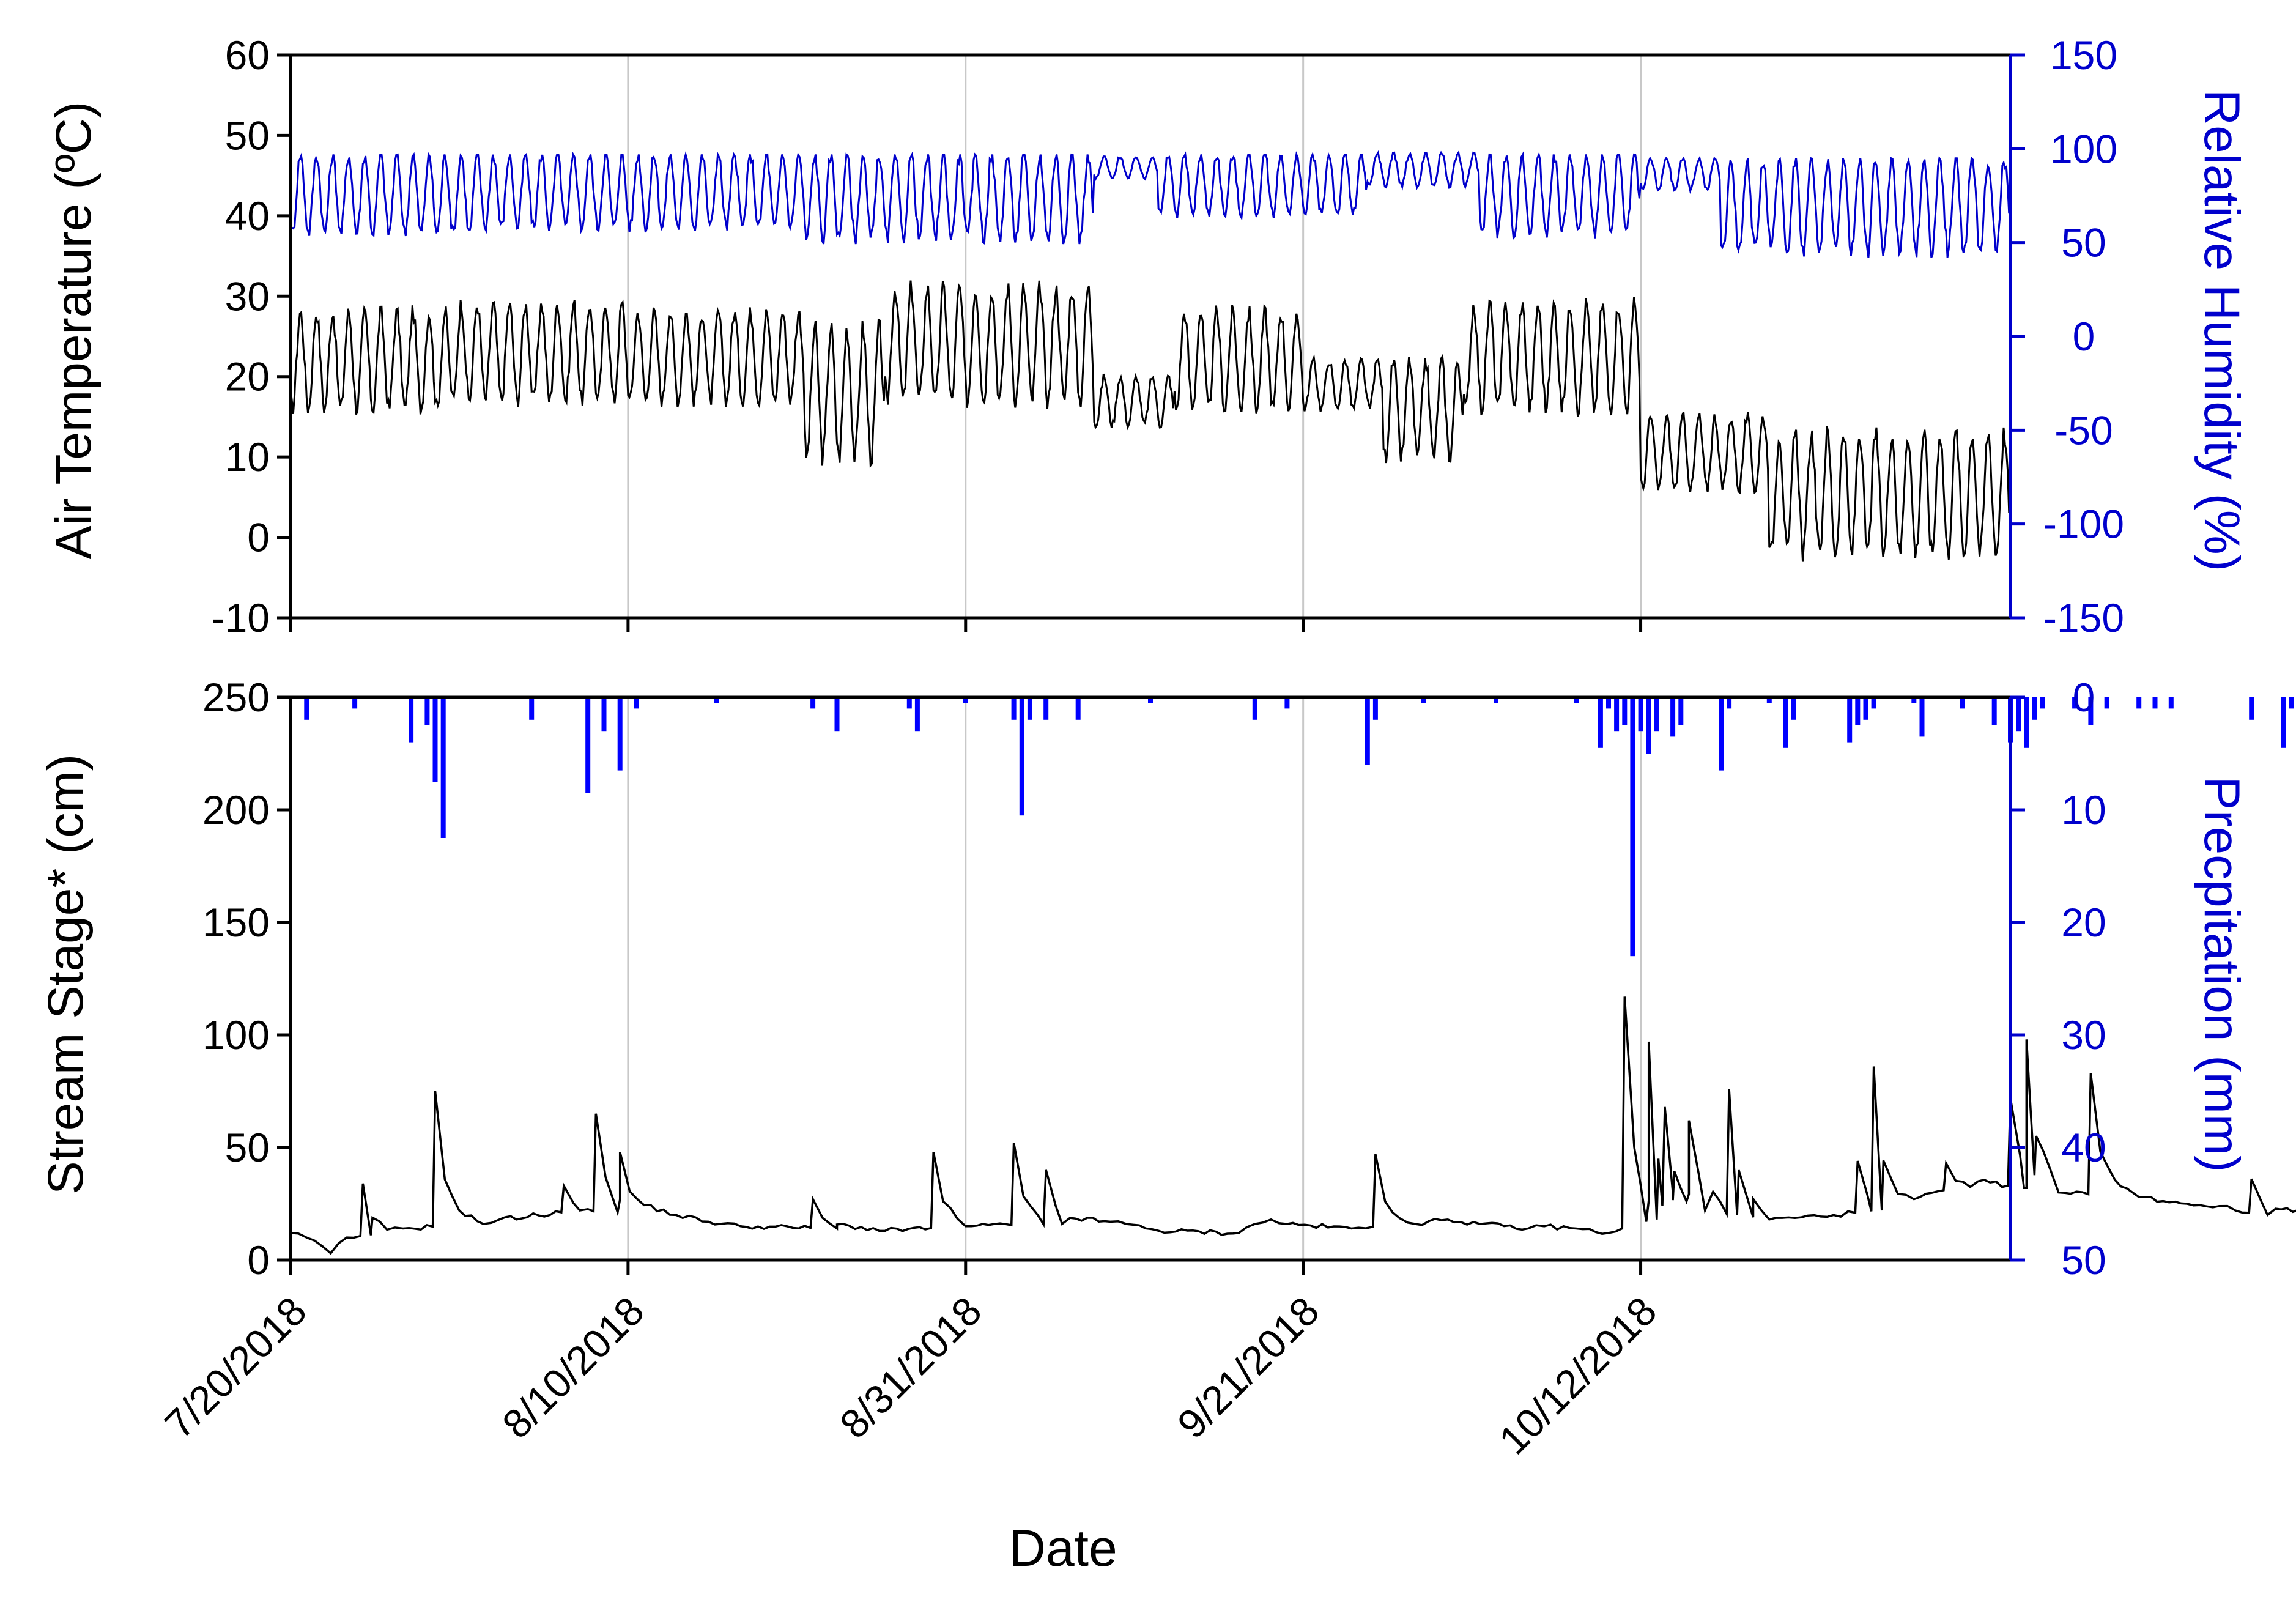 This screenshot has width=2296, height=1605. Describe the element at coordinates (247, 135) in the screenshot. I see `top-y-tick-label: 50` at that location.